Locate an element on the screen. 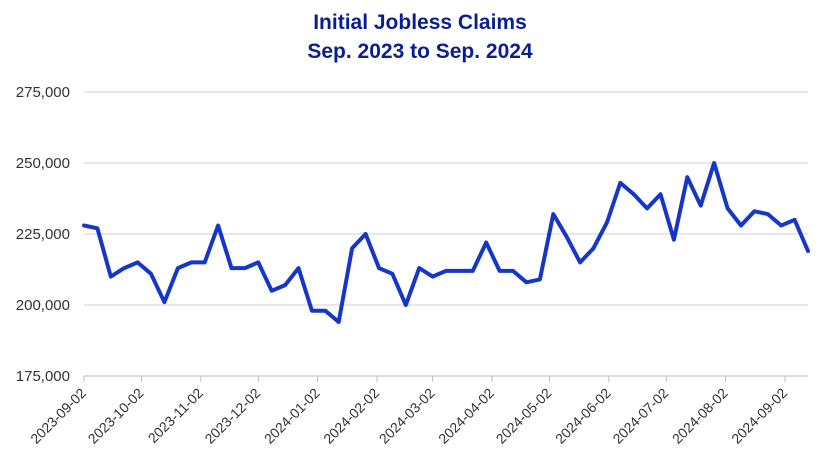  x-tick-label: 2024-03-02 is located at coordinates (407, 416).